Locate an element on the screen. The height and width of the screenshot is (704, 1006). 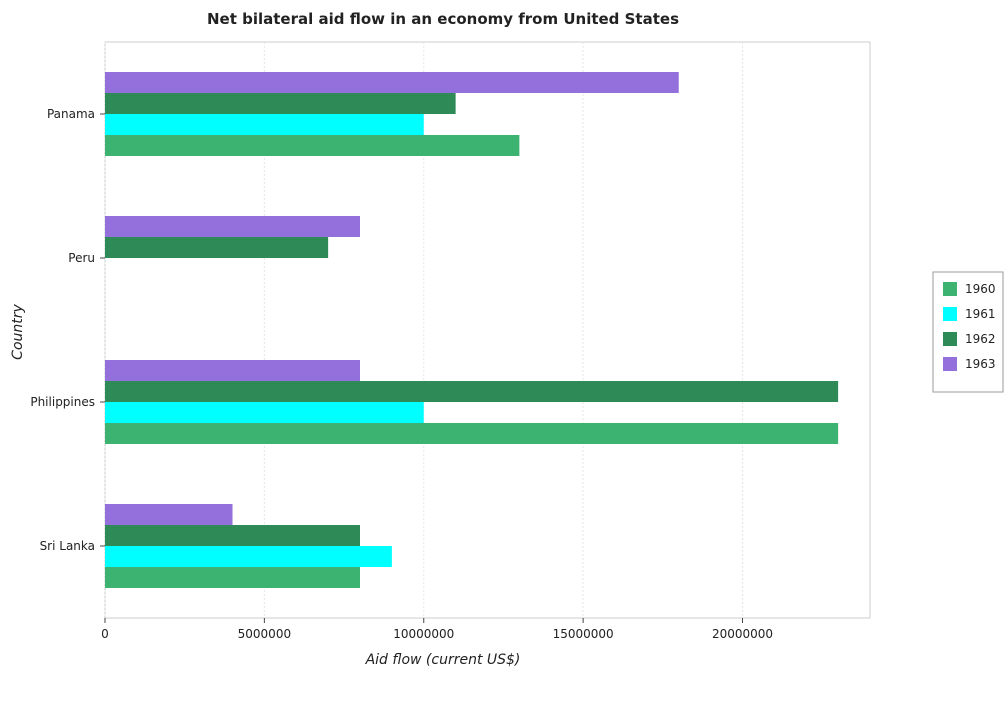
y-tick-label: Peru is located at coordinates (81, 258).